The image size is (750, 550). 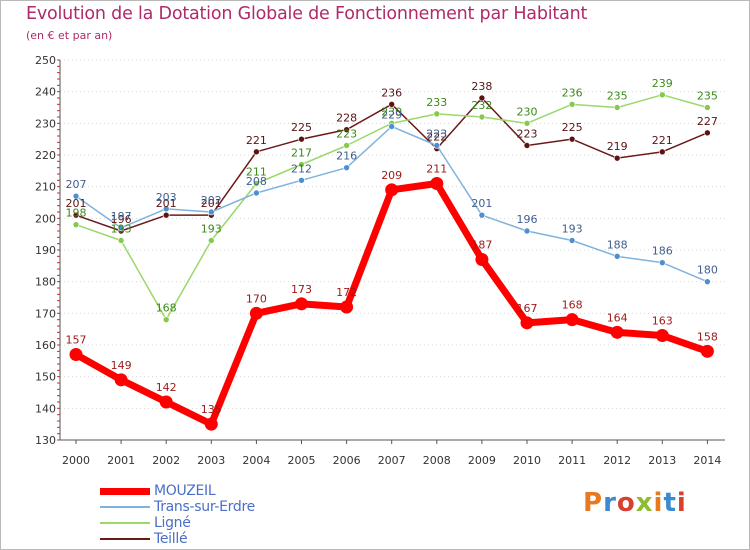 I want to click on y-tick-label: 170, so click(x=45, y=313).